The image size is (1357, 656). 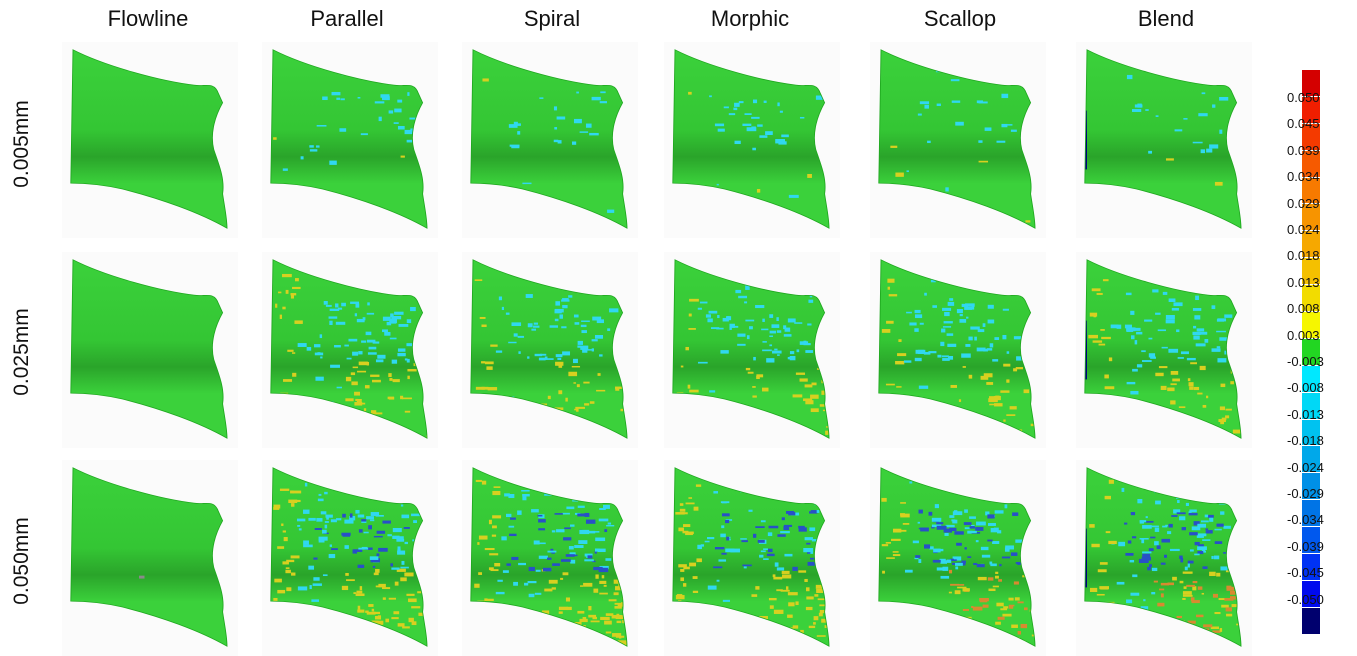 I want to click on color-scale-label: 0.013, so click(x=1303, y=282).